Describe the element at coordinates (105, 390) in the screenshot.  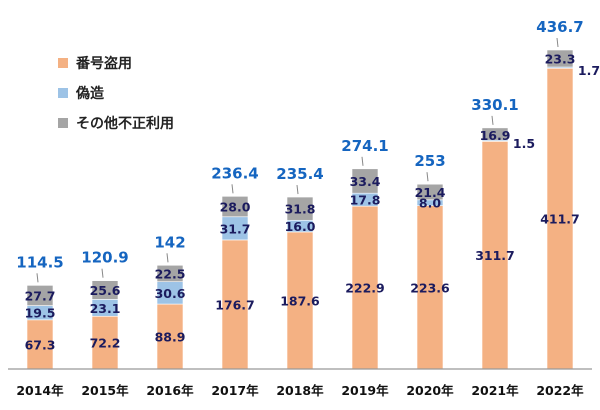
I see `x-tick-label: 2015年` at that location.